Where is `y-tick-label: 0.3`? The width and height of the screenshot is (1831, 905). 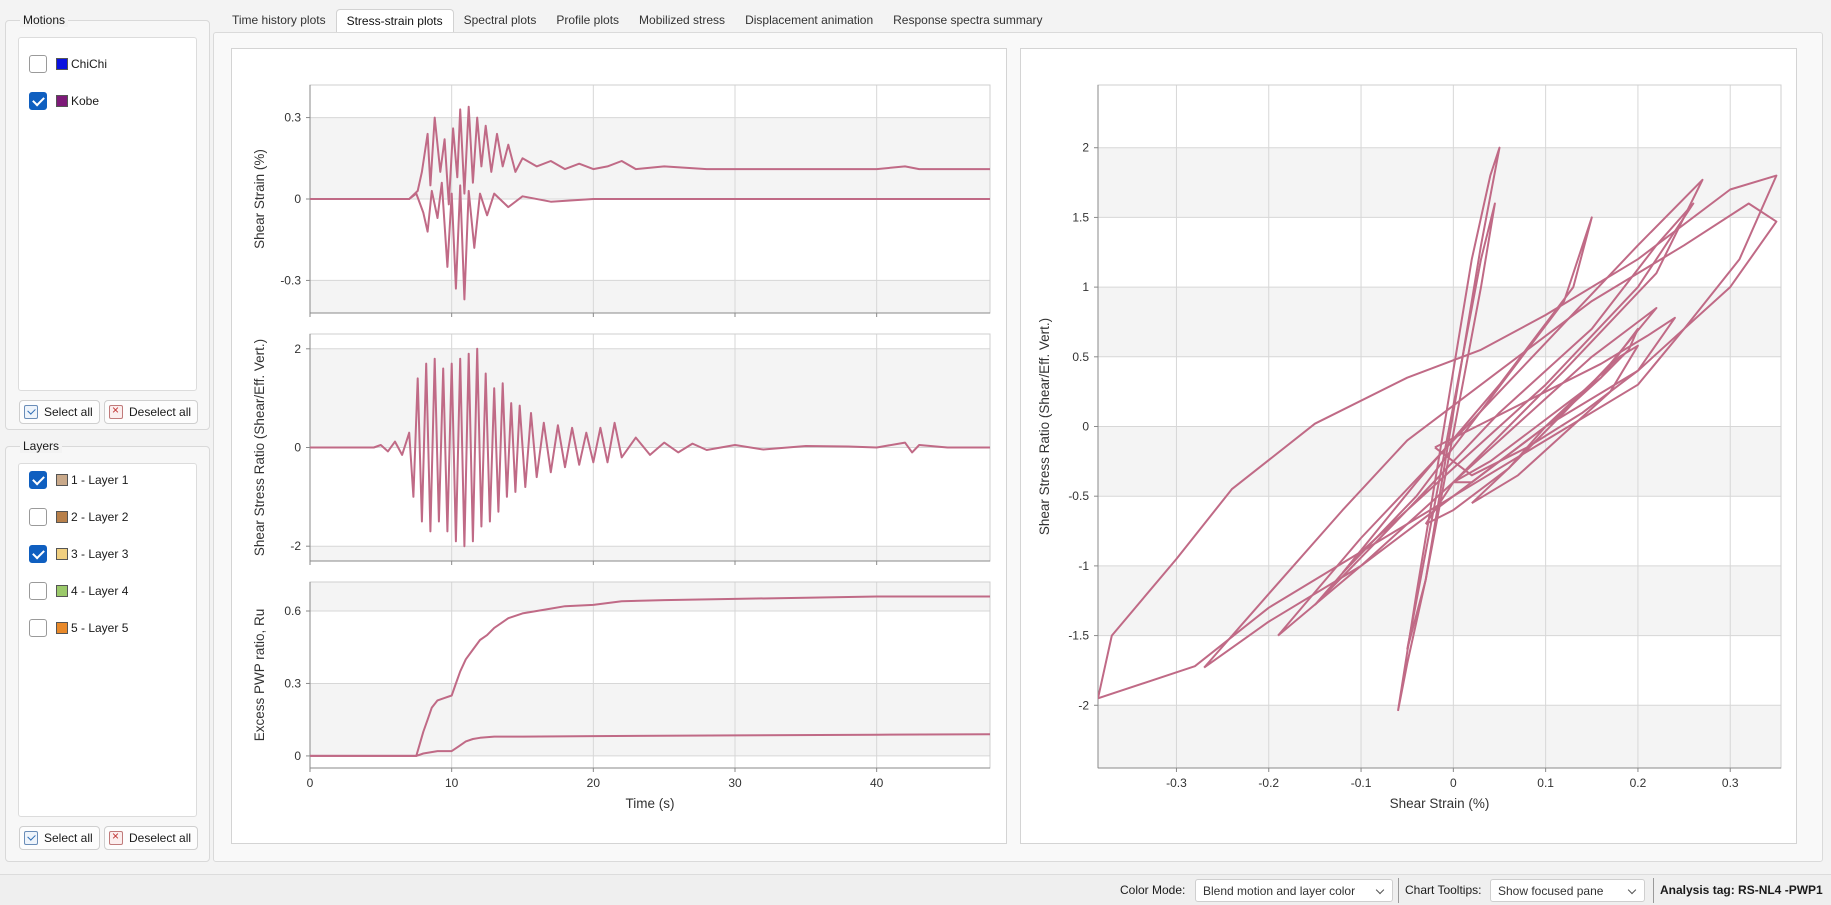 y-tick-label: 0.3 is located at coordinates (292, 683).